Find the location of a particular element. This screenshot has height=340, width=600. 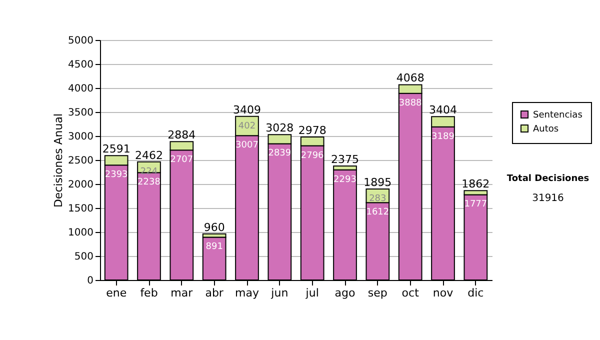

total-label: 2884 is located at coordinates (182, 135).